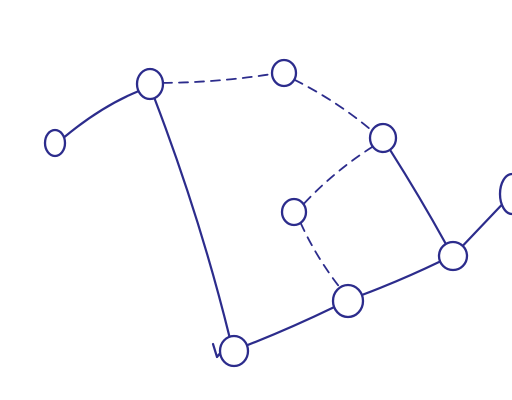  What do you see at coordinates (505, 194) in the screenshot?
I see `graph-node-n8` at bounding box center [505, 194].